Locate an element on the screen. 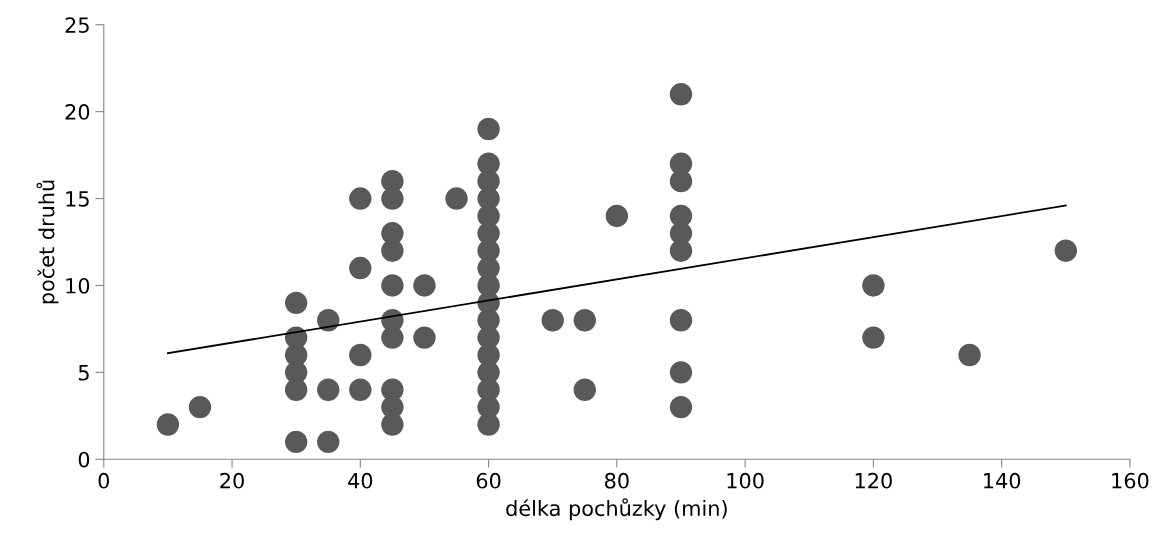  x-tick-label: 20 is located at coordinates (232, 480).